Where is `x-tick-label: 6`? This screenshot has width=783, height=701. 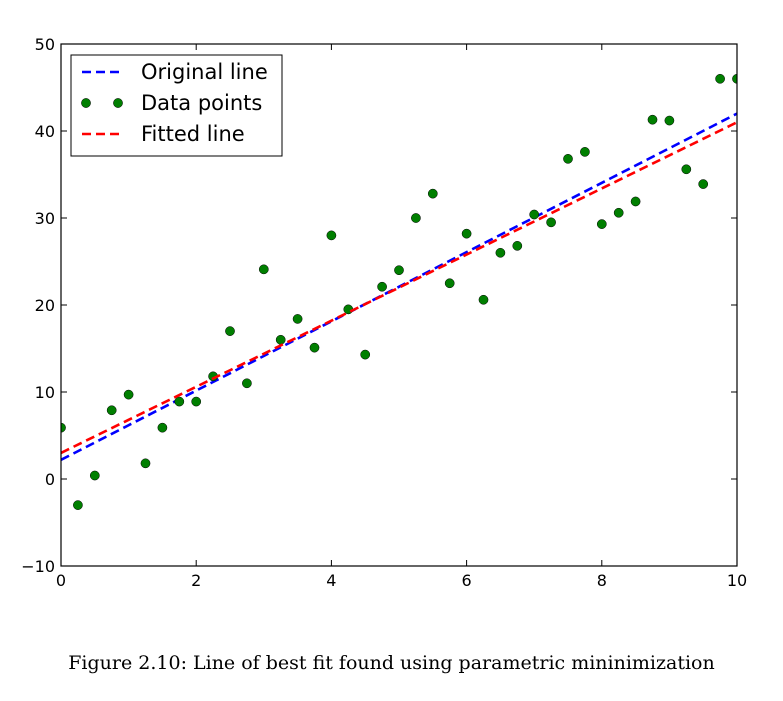 x-tick-label: 6 is located at coordinates (467, 580).